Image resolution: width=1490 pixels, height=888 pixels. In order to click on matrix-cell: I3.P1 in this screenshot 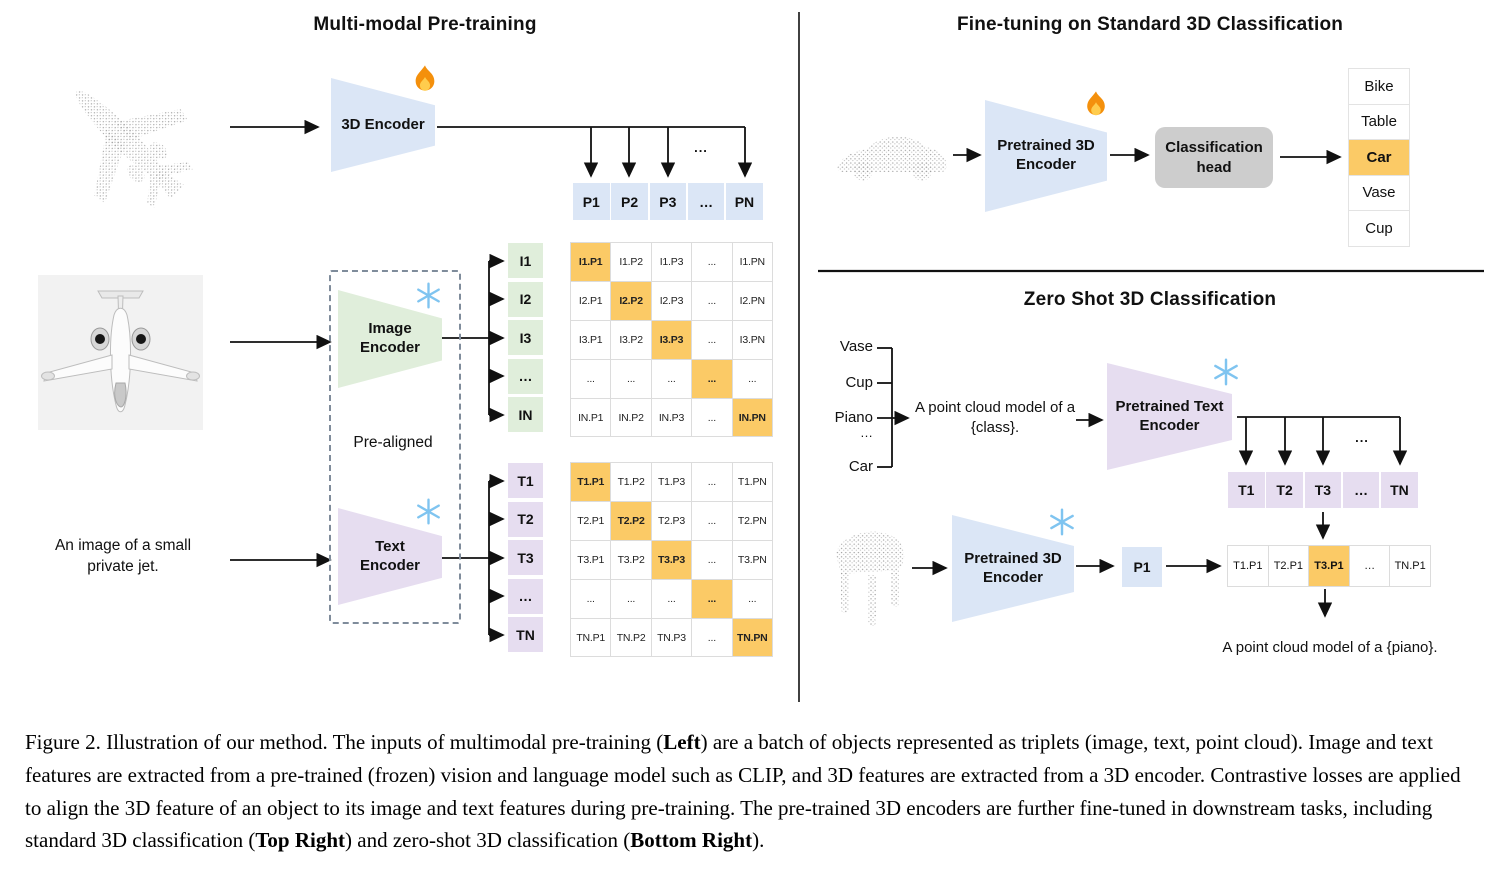, I will do `click(591, 339)`.